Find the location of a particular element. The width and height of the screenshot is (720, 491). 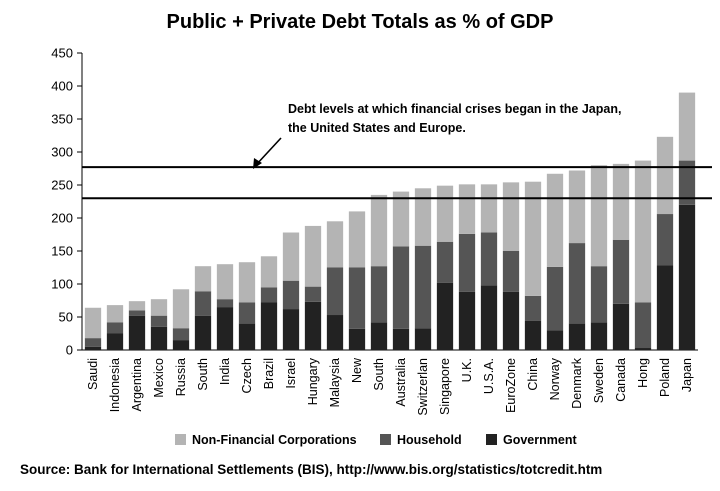

x-tick-label: U.K. is located at coordinates (467, 370).